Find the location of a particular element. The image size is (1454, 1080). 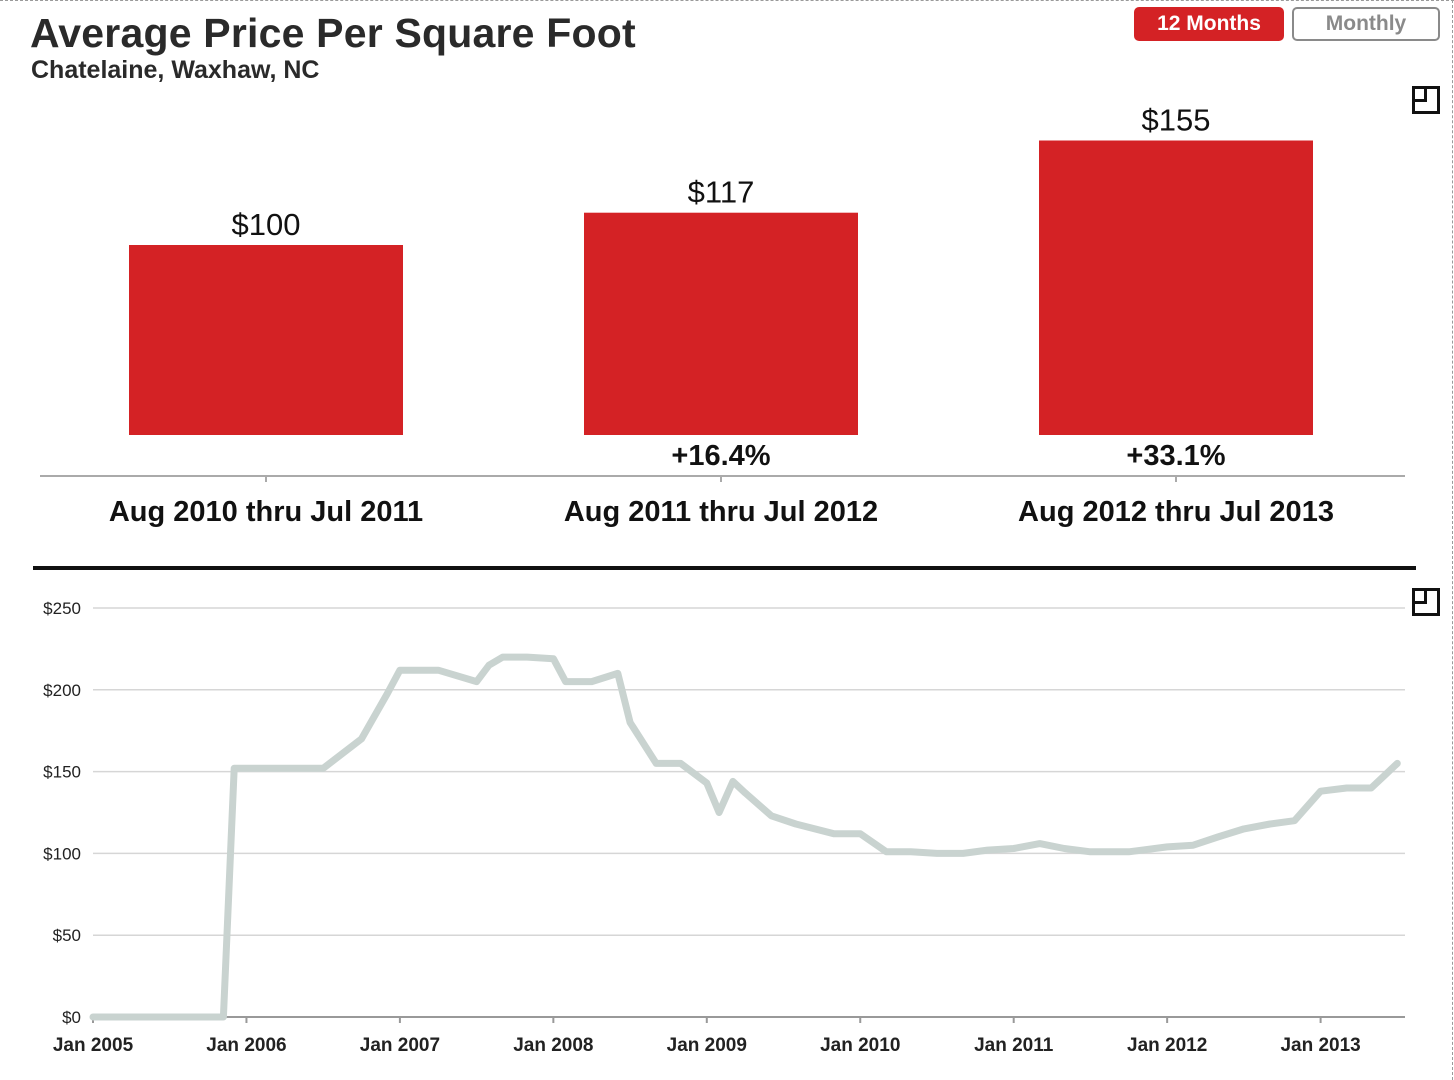

x-axis-tick-label: Jan 2009 is located at coordinates (707, 1045).